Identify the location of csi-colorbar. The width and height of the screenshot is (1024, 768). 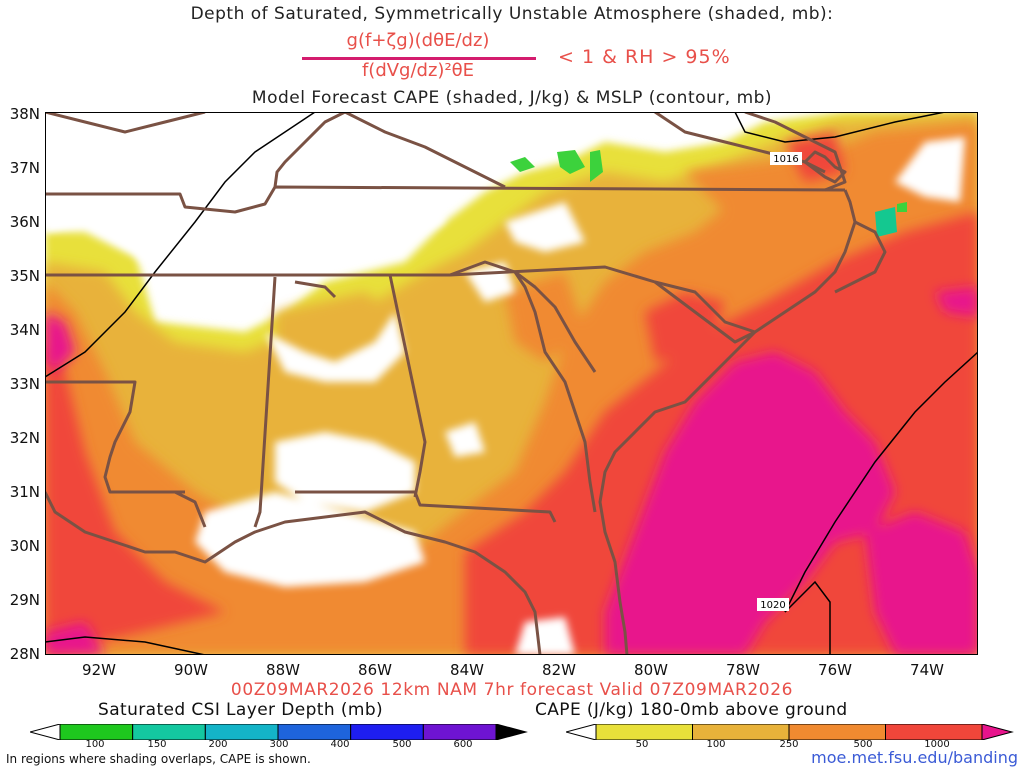
(279, 732).